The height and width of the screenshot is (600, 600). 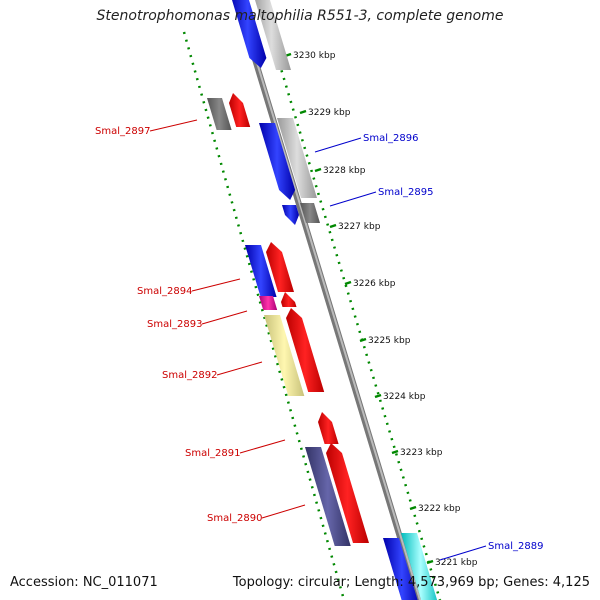 What do you see at coordinates (174, 324) in the screenshot?
I see `gene-label-left: Smal_2893` at bounding box center [174, 324].